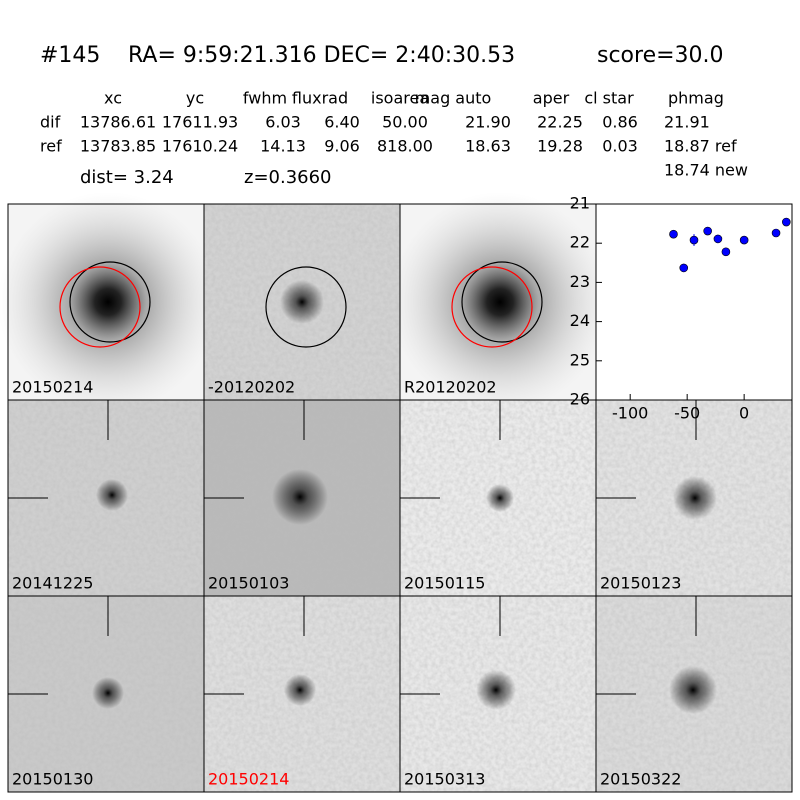 This screenshot has width=800, height=800. I want to click on table-cell: dif, so click(50, 122).